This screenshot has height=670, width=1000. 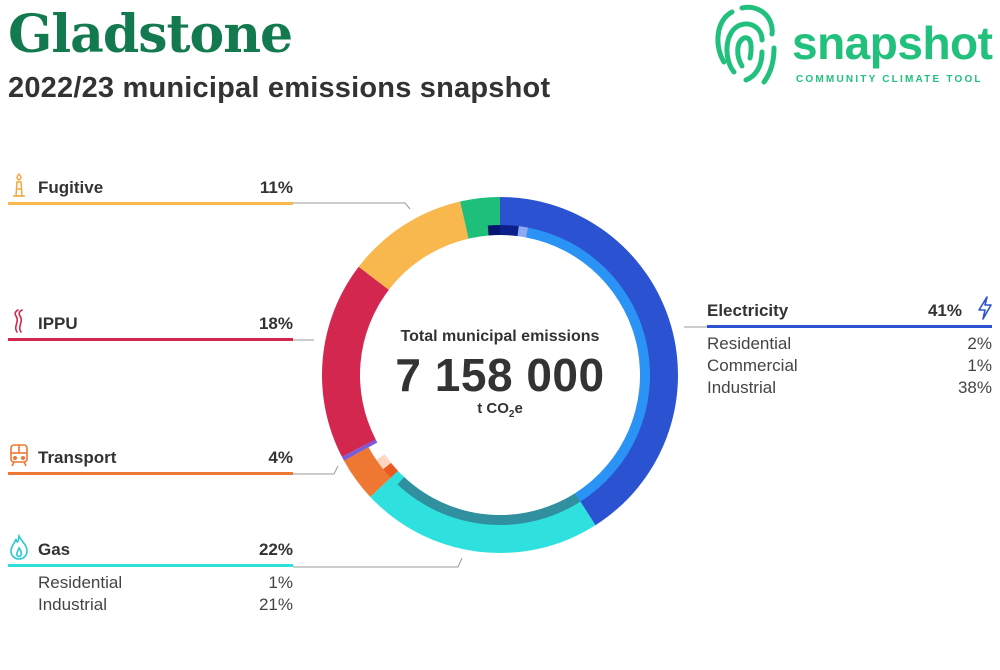 I want to click on page-subtitle: 2022/23 municipal emissions snapshot, so click(x=279, y=88).